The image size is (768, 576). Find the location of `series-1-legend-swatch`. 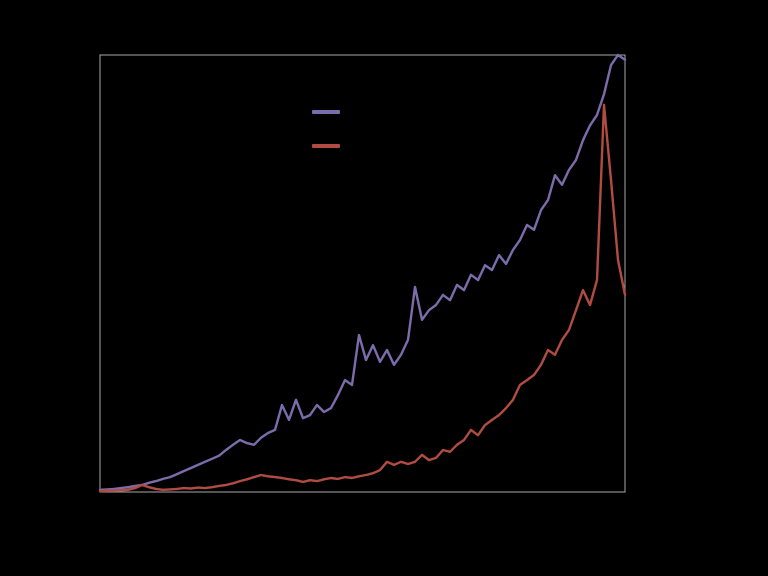

series-1-legend-swatch is located at coordinates (326, 112).